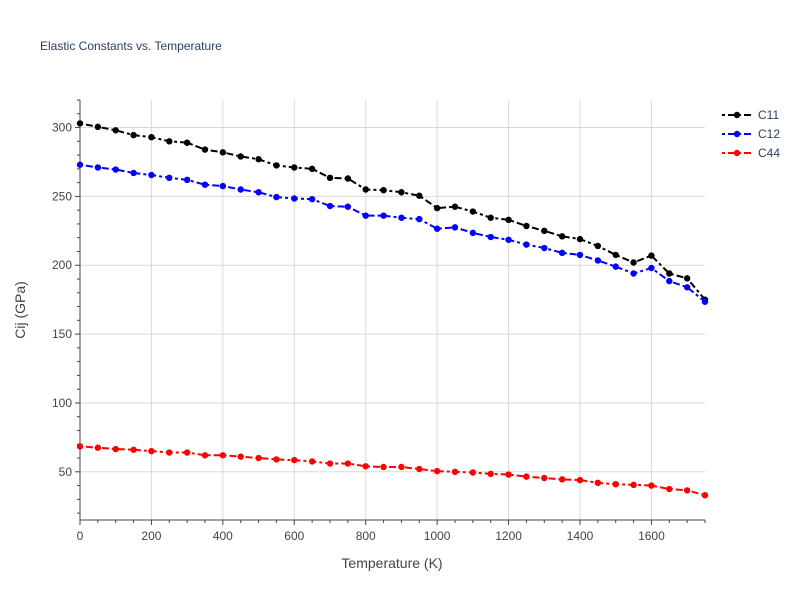  I want to click on legend-marker-c12, so click(737, 134).